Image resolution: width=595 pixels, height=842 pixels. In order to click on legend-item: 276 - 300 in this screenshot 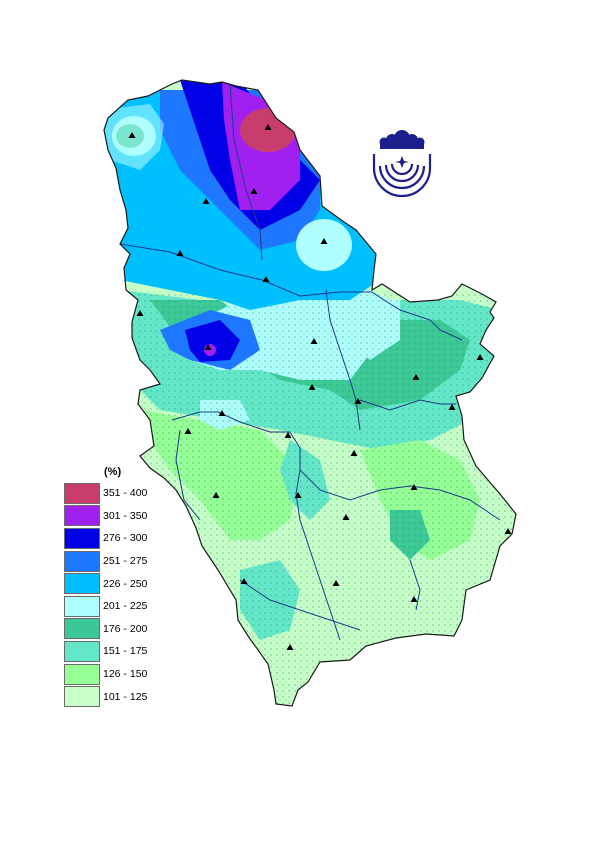, I will do `click(124, 538)`.